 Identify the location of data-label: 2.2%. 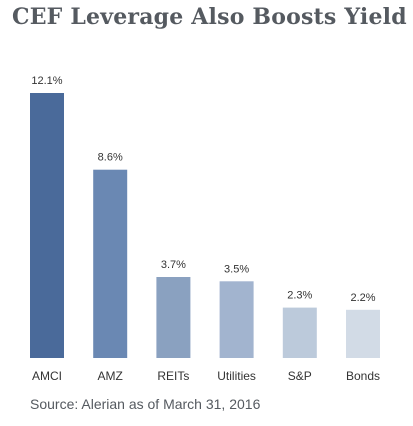
(362, 298).